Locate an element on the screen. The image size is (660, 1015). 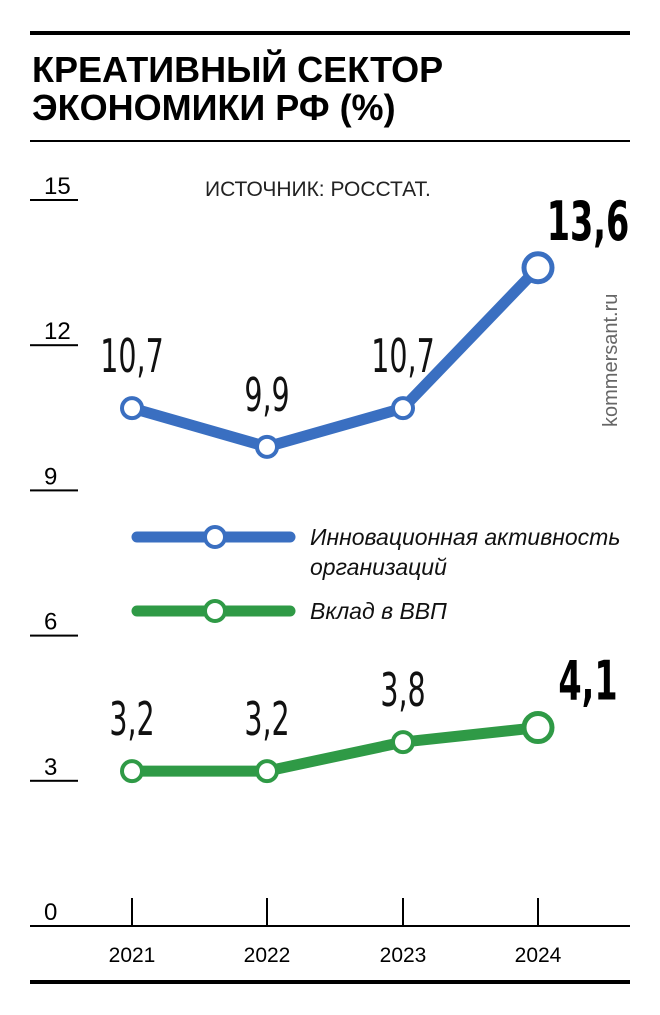
legend-label: Инновационная активность is located at coordinates (465, 537).